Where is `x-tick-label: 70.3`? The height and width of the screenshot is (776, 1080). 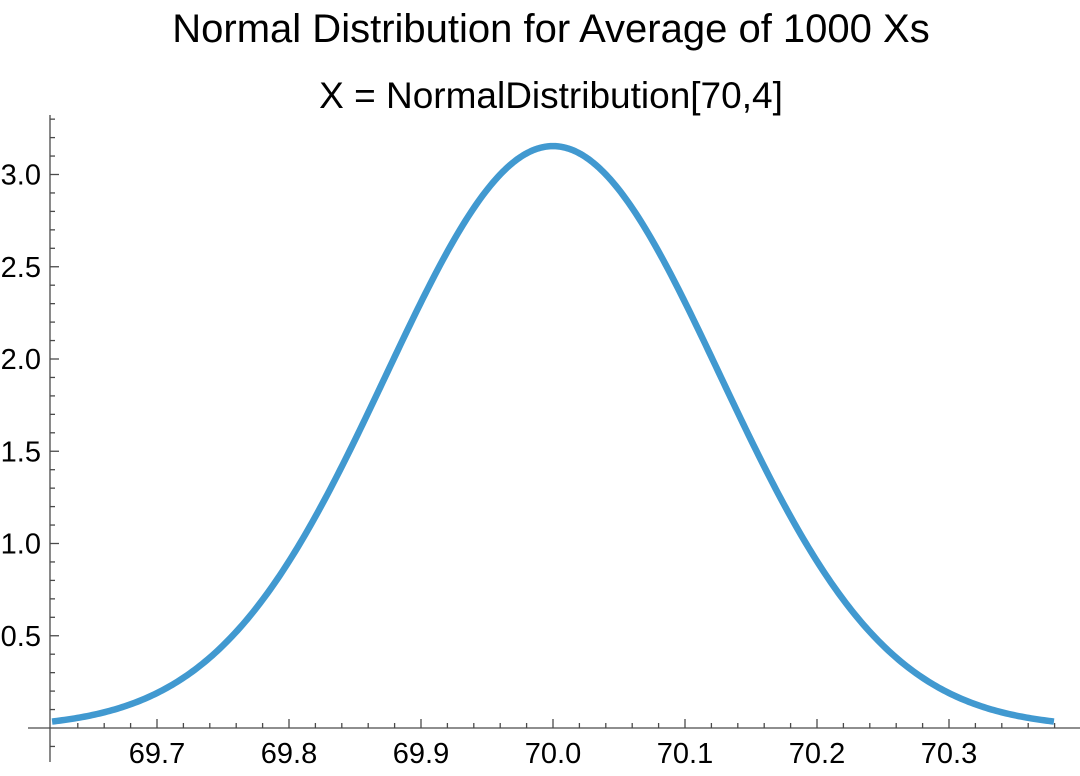 x-tick-label: 70.3 is located at coordinates (949, 754).